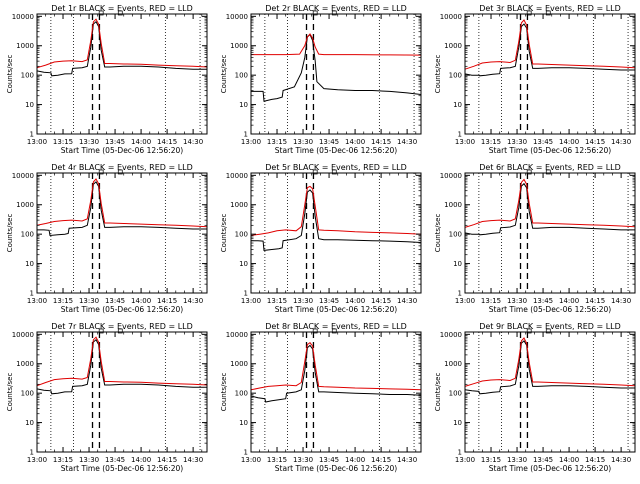 This screenshot has width=640, height=484. I want to click on panel-title: Det 6r BLACK = Events, RED = LLD, so click(550, 167).